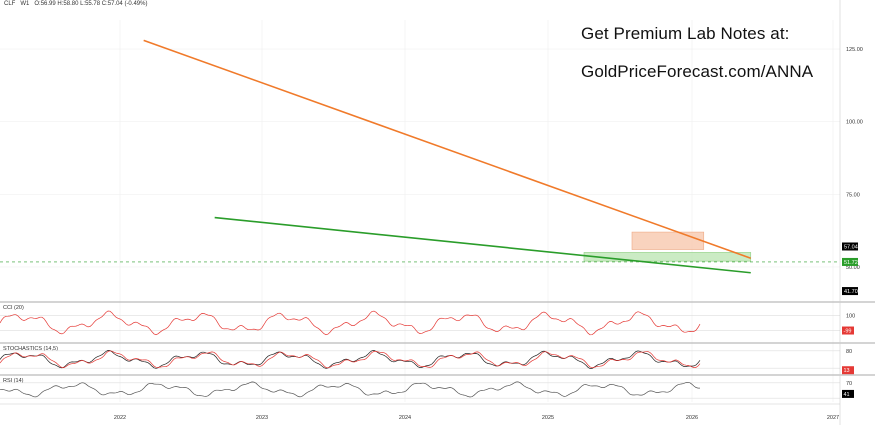 The height and width of the screenshot is (430, 875). I want to click on year-tick-label: 2027, so click(833, 418).